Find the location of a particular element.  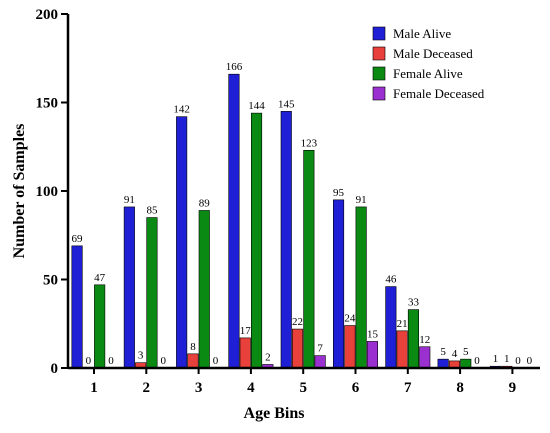

x-tick-label: 1 is located at coordinates (94, 388).